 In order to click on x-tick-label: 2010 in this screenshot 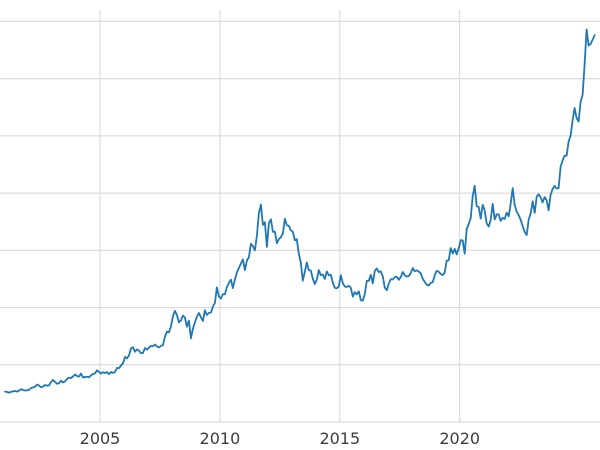, I will do `click(220, 438)`.